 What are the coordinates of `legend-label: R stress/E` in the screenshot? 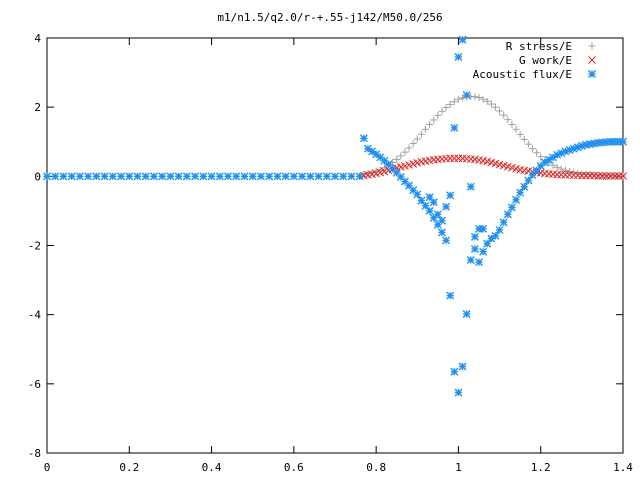 It's located at (539, 46).